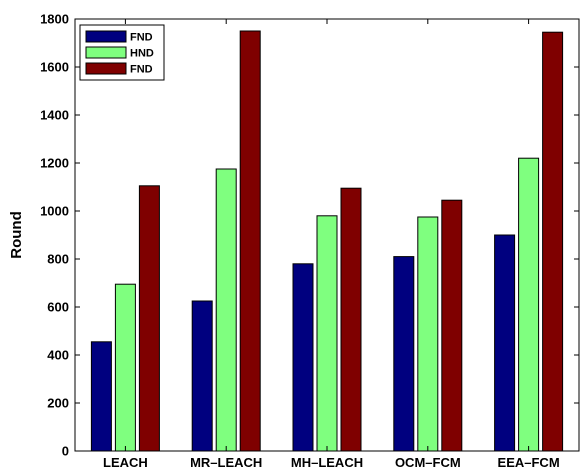 The width and height of the screenshot is (587, 471). Describe the element at coordinates (16, 234) in the screenshot. I see `y-axis-label: Round` at that location.